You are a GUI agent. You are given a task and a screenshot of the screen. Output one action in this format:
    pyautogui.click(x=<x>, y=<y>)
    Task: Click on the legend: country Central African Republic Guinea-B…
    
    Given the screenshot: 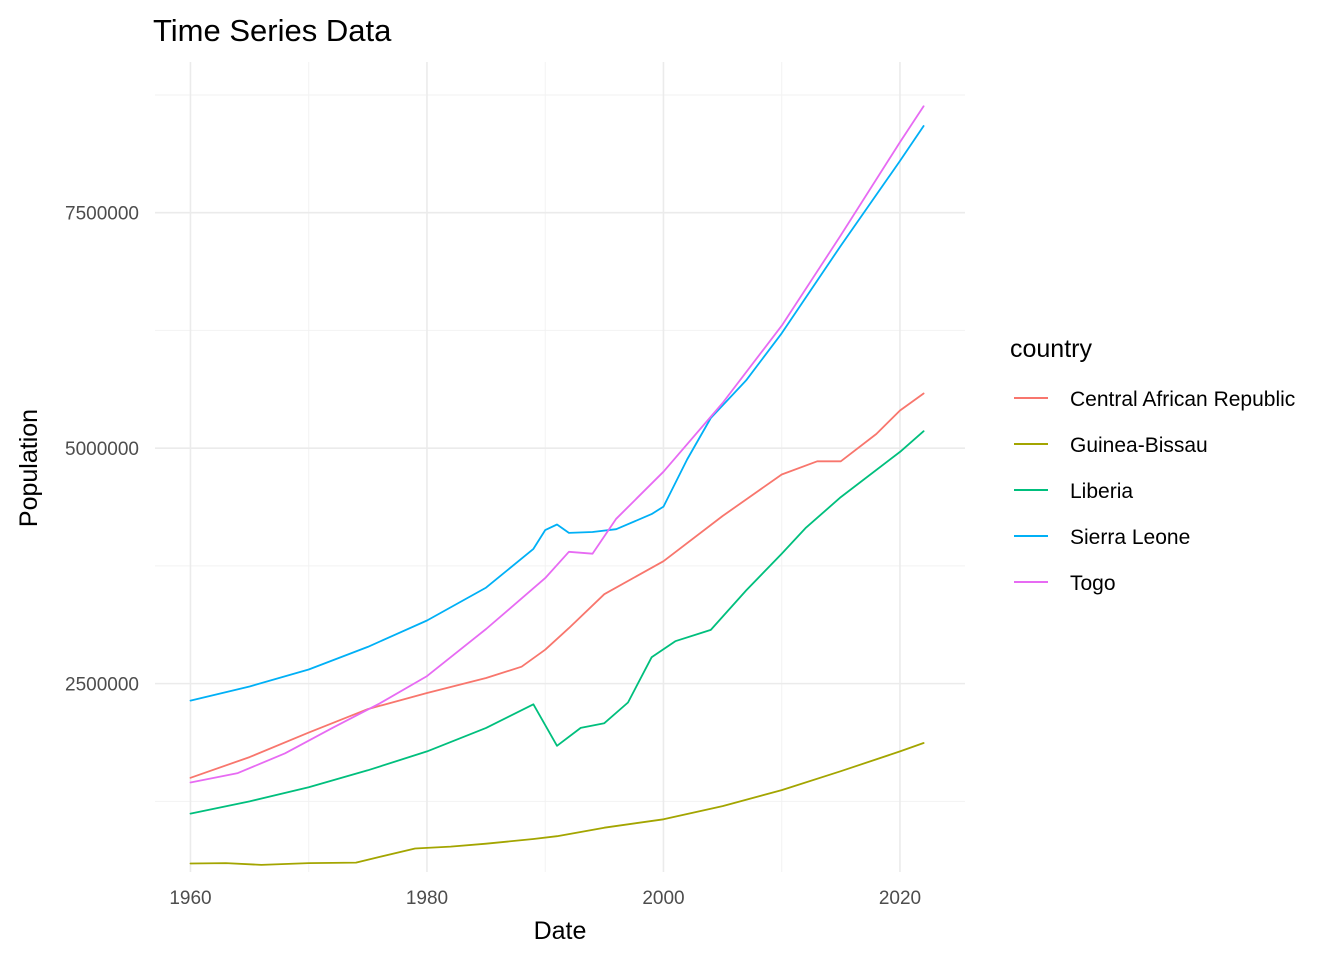 What is the action you would take?
    pyautogui.click(x=1152, y=465)
    